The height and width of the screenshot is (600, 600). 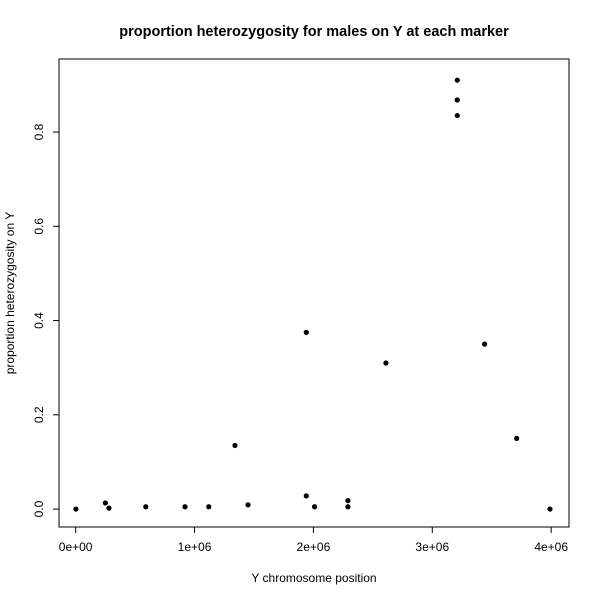 I want to click on x-axis: 0e+00 1e+06 2e+06 3e+06 4e+06, so click(x=313, y=540).